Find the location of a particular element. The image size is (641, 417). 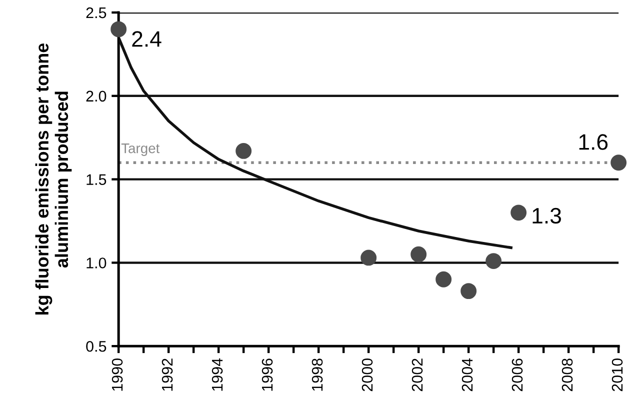

x-tick-label: 2008 is located at coordinates (567, 375).